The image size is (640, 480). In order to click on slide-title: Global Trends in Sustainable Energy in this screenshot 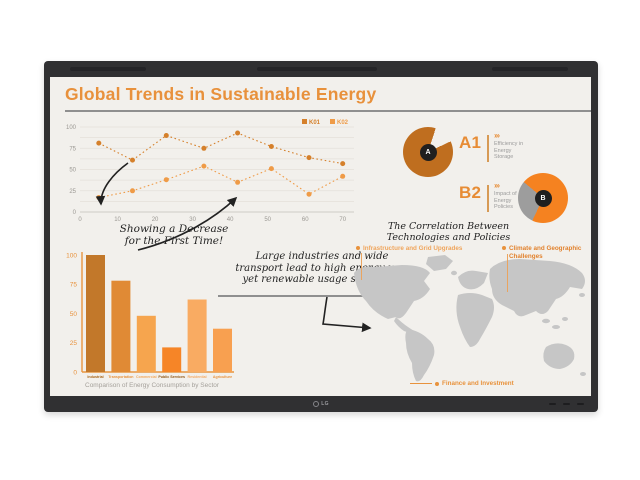, I will do `click(221, 94)`.